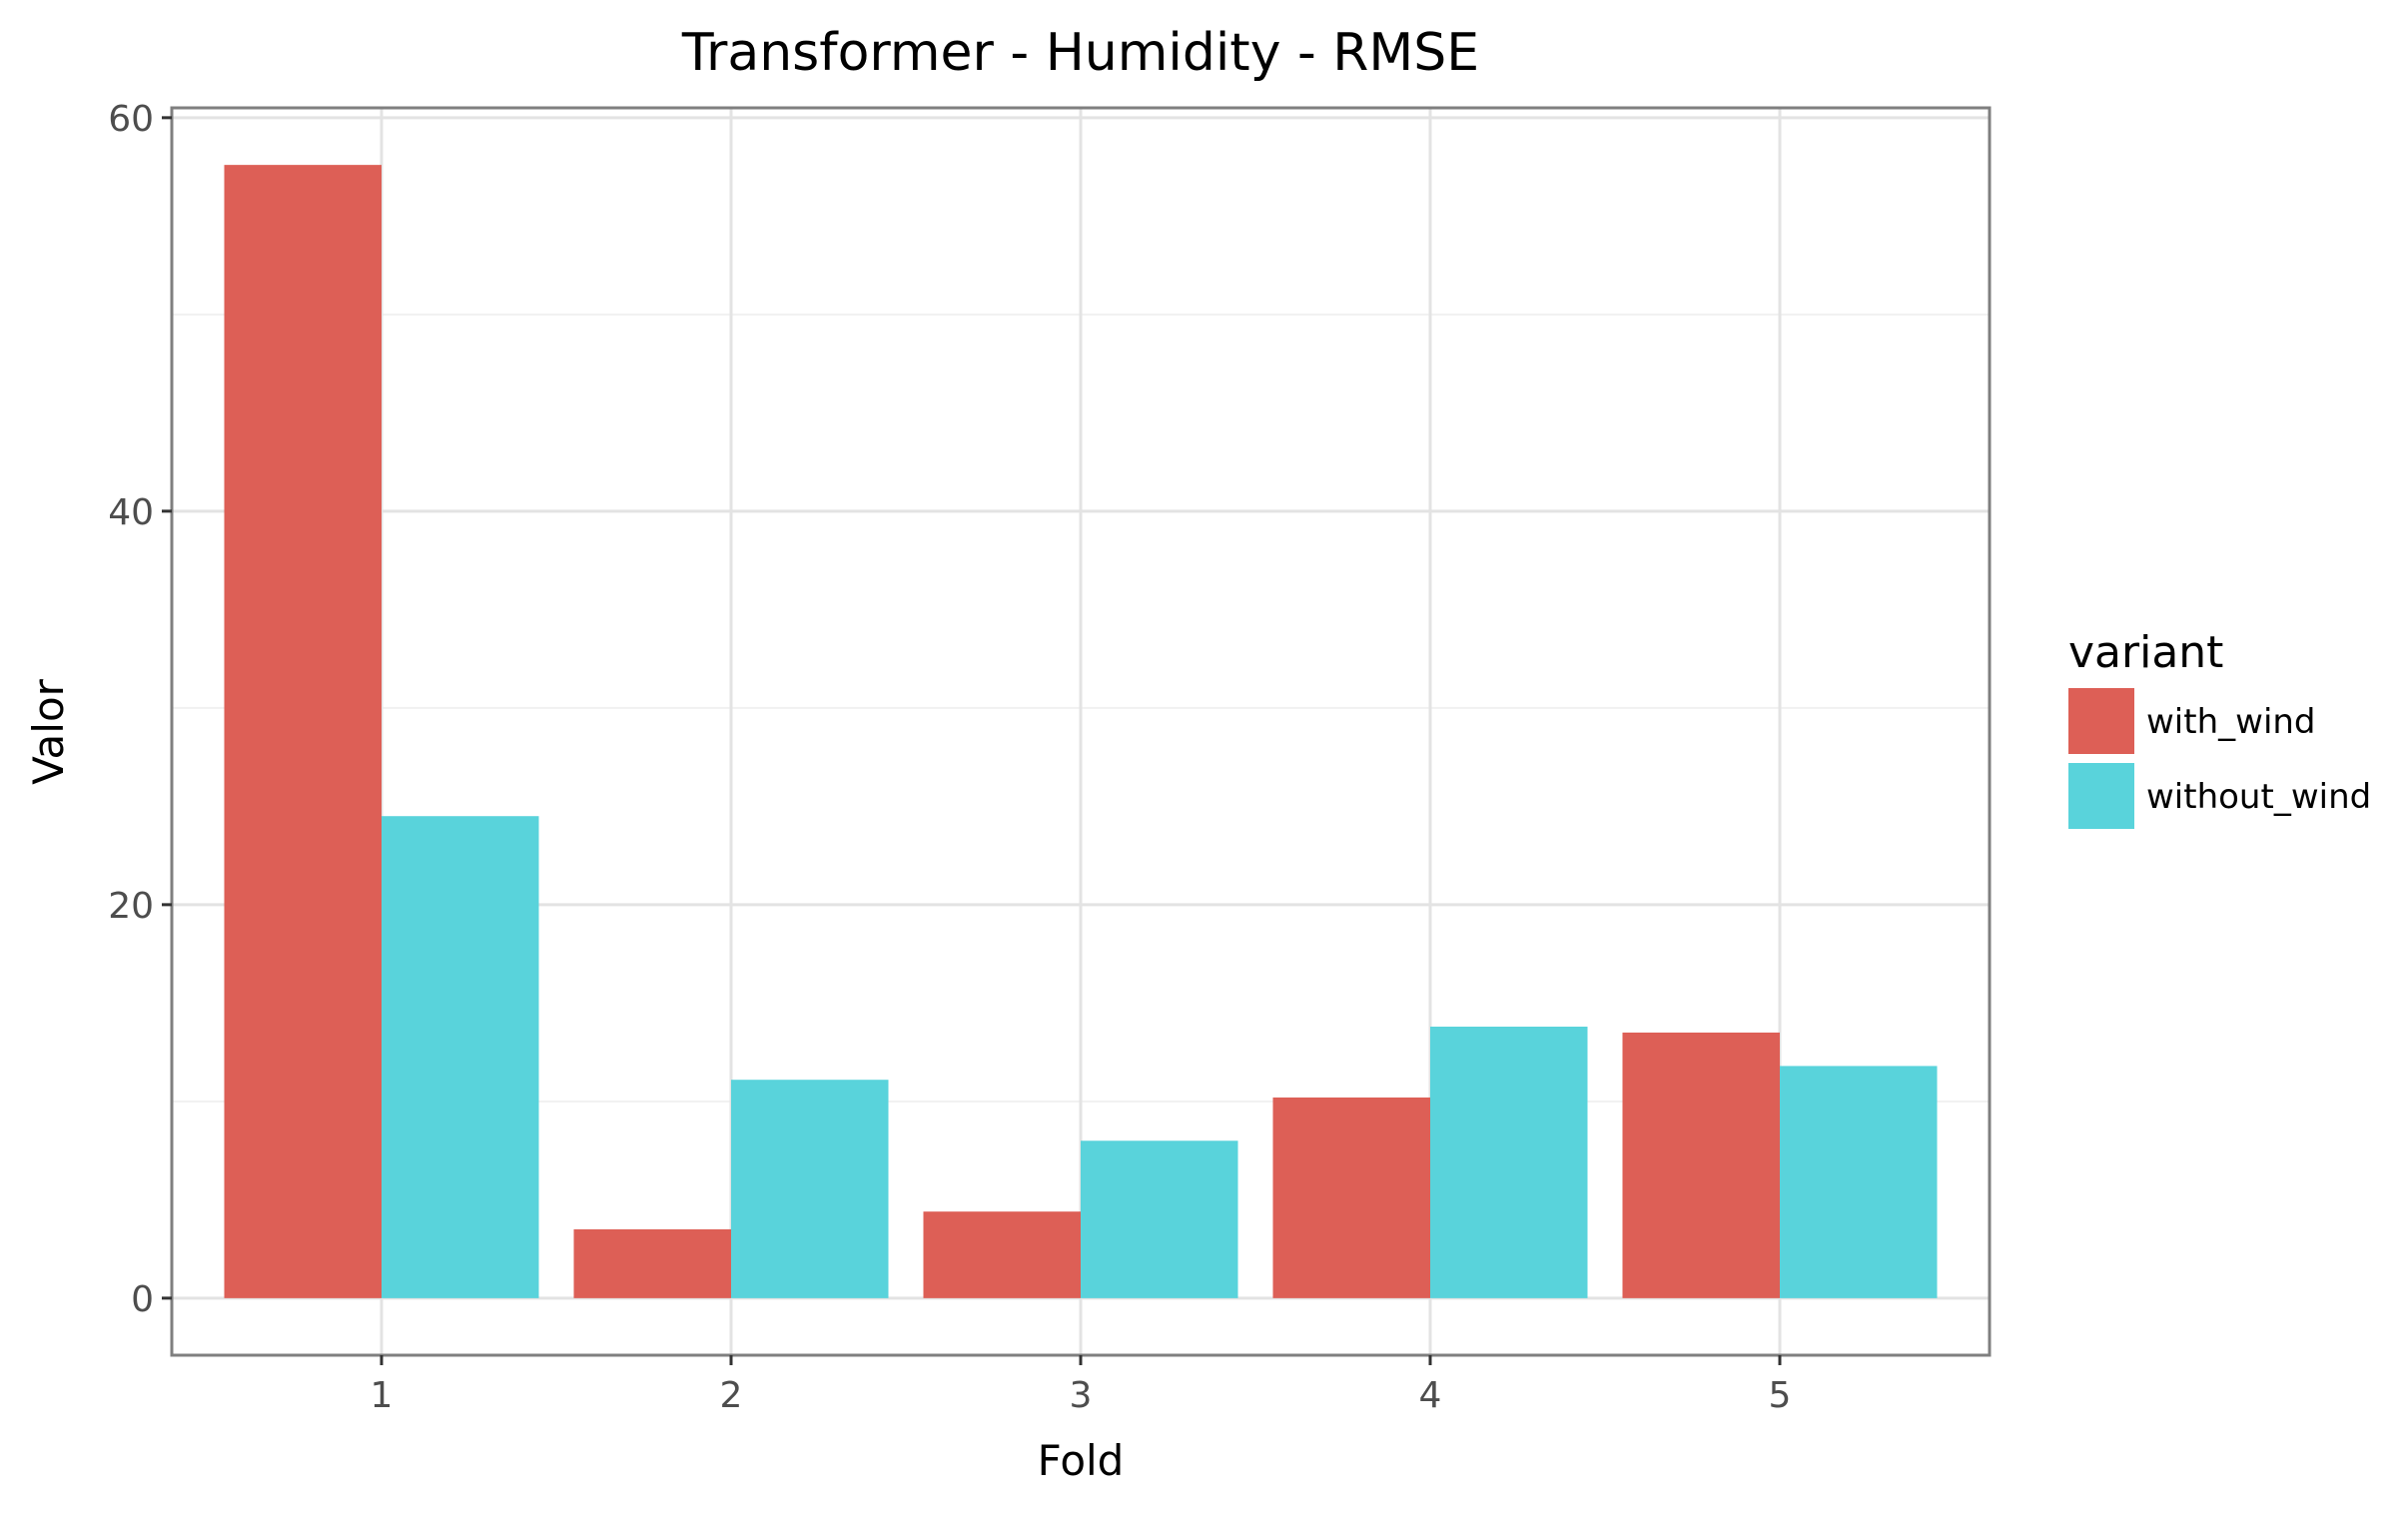 Image resolution: width=2408 pixels, height=1513 pixels. I want to click on x-tick-label: 5, so click(1780, 1395).